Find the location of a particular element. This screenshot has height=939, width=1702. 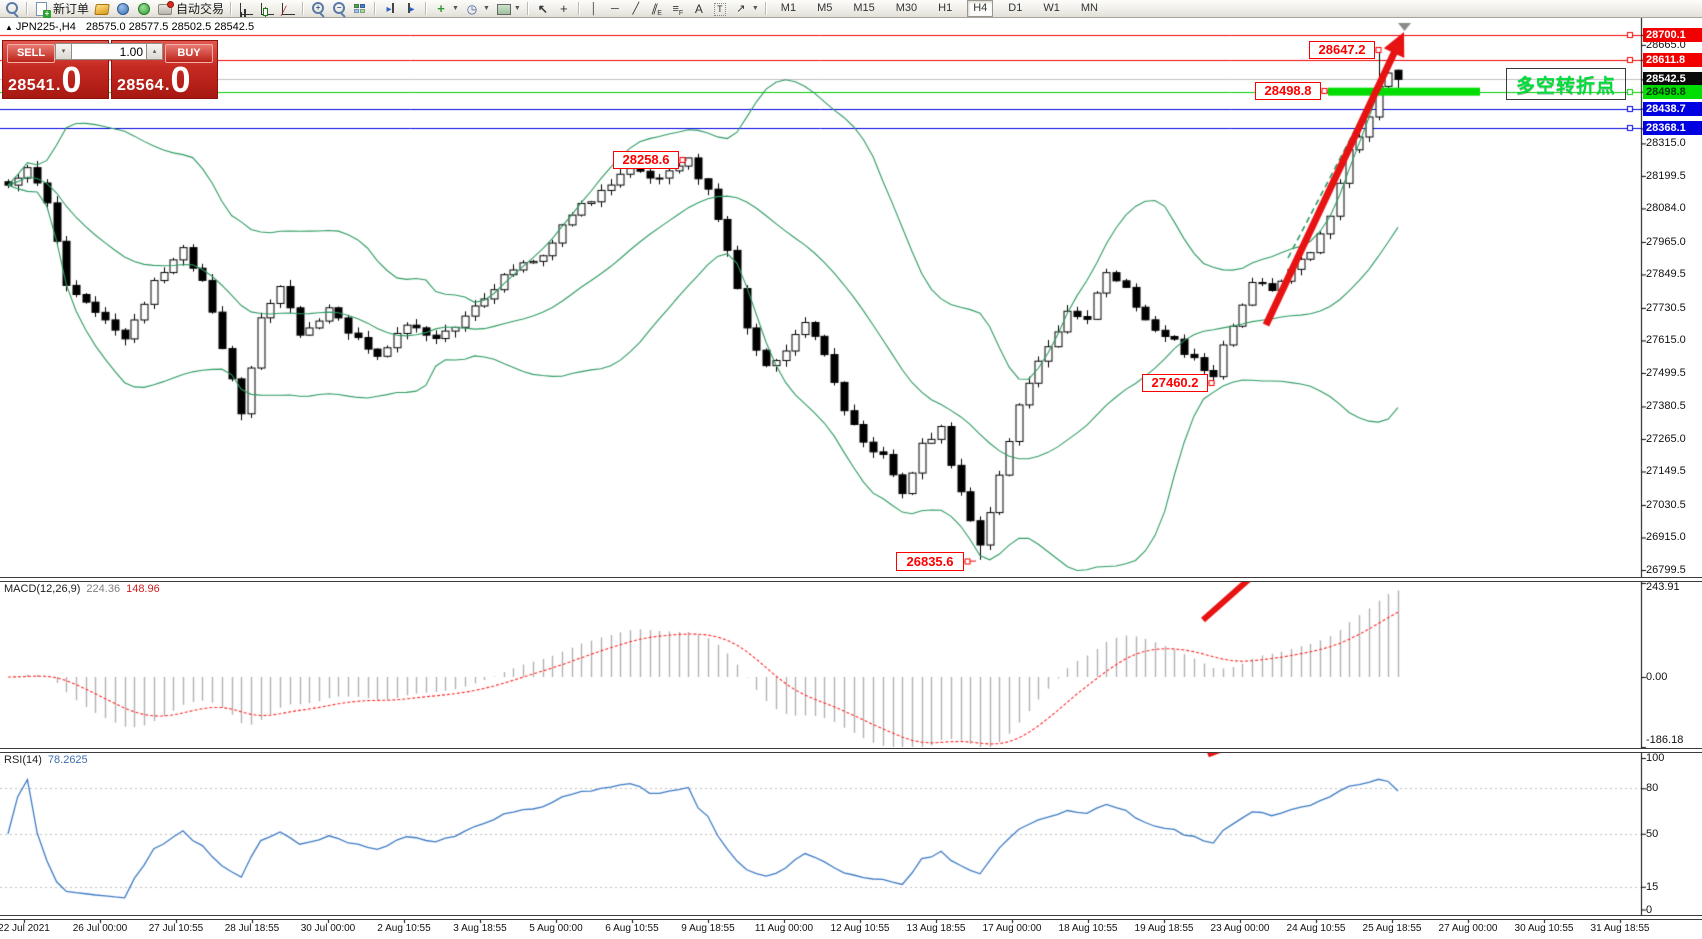

signals-icon is located at coordinates (144, 9).